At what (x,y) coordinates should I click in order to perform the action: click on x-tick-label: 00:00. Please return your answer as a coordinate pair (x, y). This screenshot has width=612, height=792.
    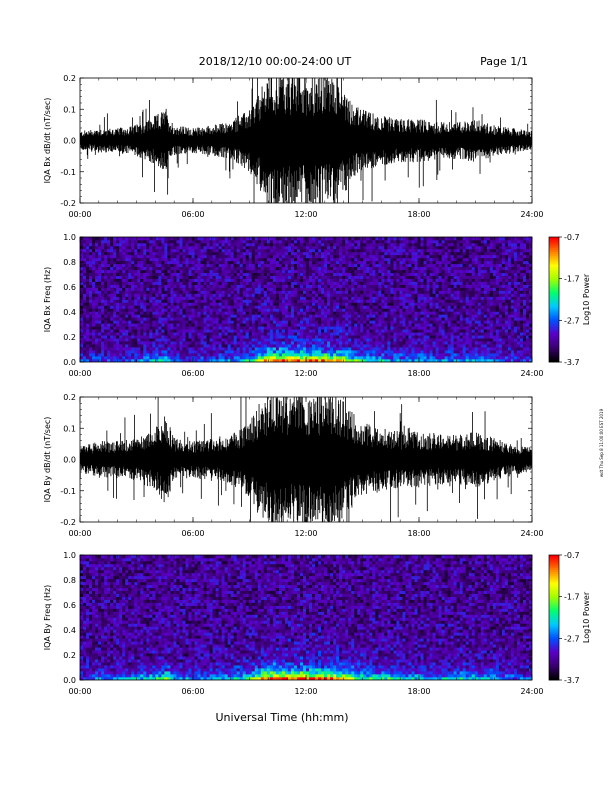
    Looking at the image, I should click on (79, 214).